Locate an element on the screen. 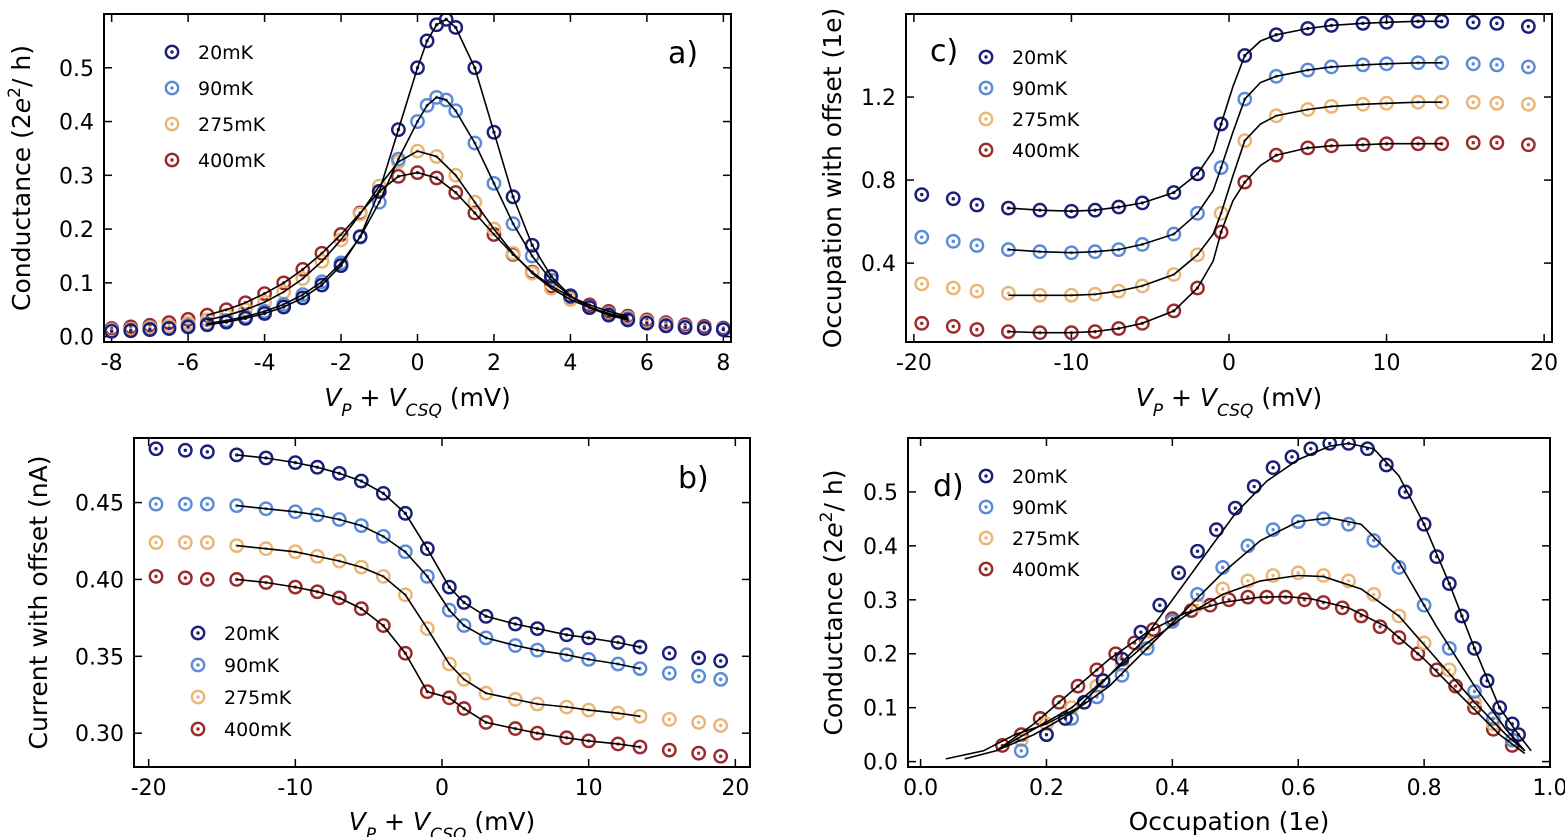 The height and width of the screenshot is (837, 1565). series-90mK is located at coordinates (1266, 635).